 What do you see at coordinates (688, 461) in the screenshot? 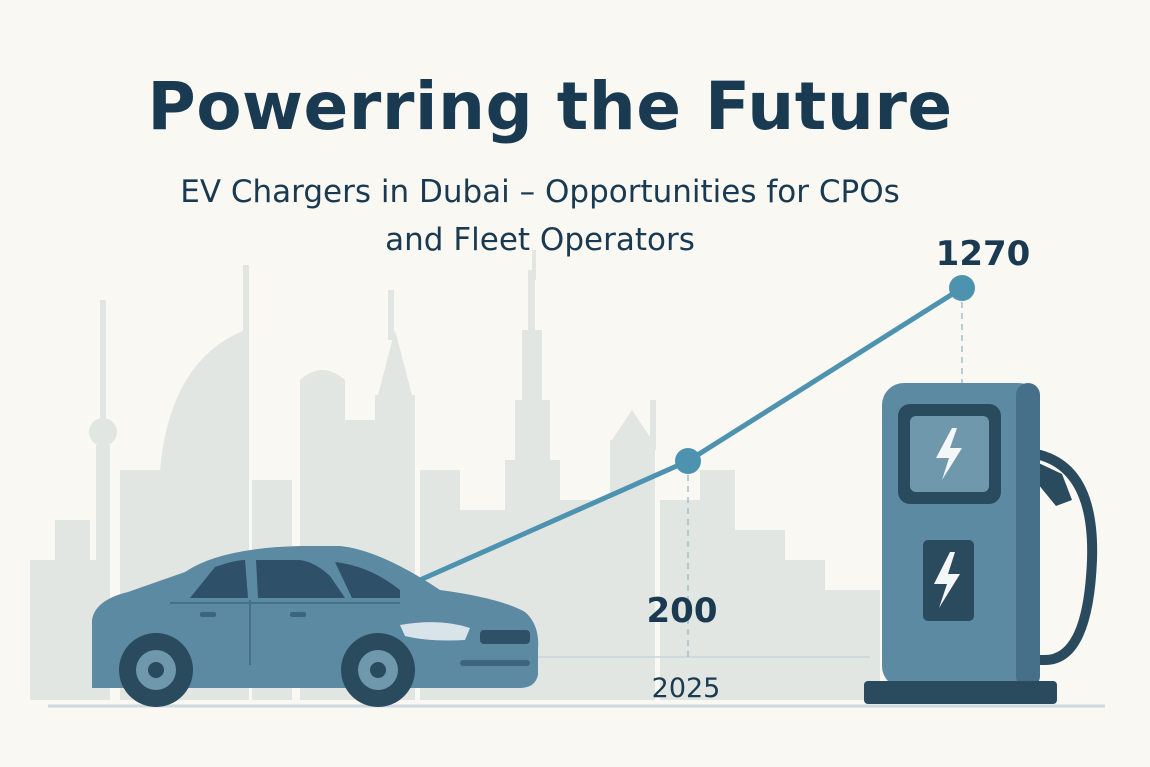
I see `data-point-start` at bounding box center [688, 461].